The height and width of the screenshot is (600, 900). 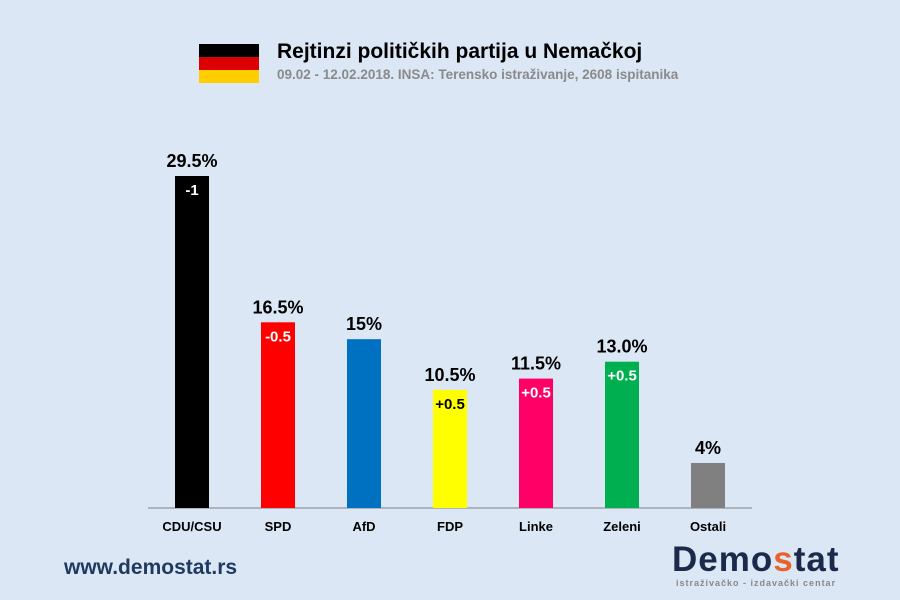 What do you see at coordinates (708, 448) in the screenshot?
I see `value-label: 4%` at bounding box center [708, 448].